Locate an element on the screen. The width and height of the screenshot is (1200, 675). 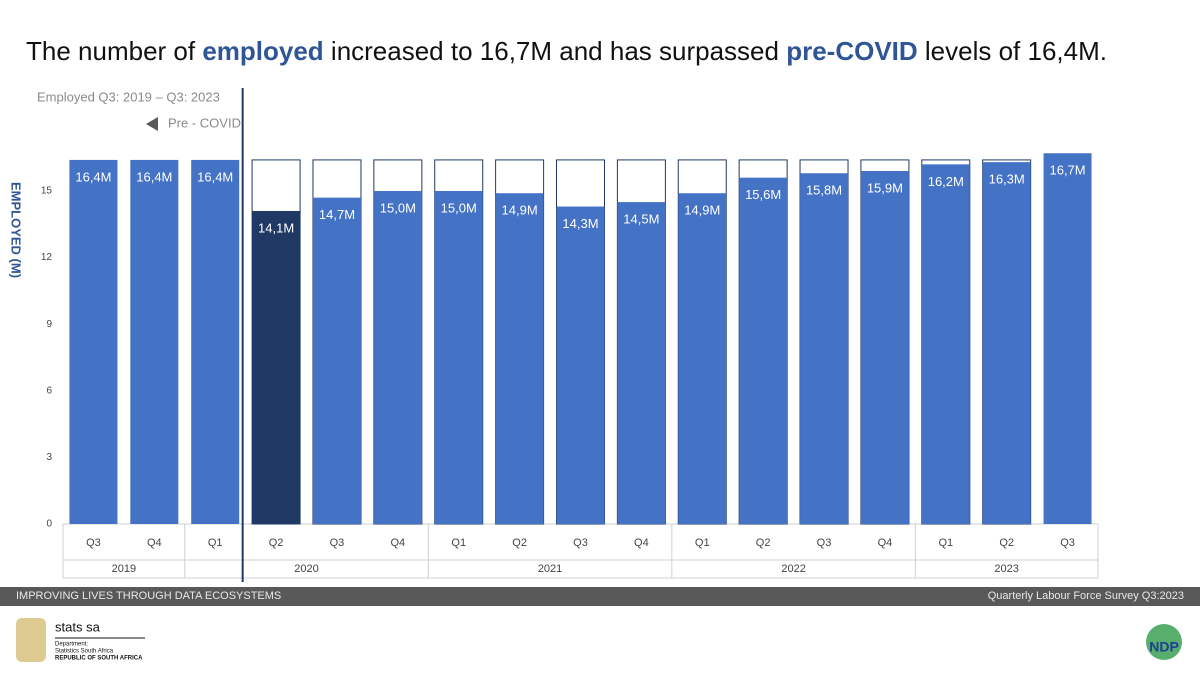
value-label: 16,7M is located at coordinates (1067, 170).